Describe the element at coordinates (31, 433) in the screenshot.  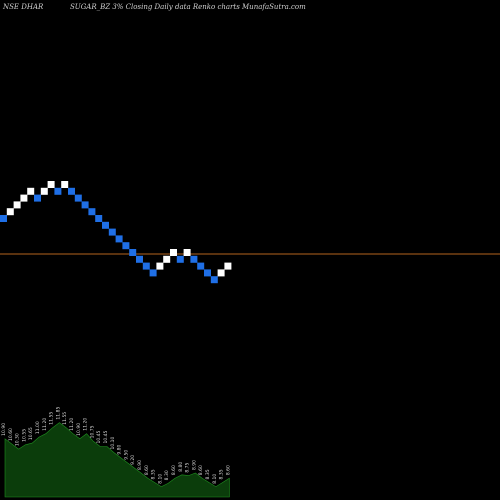
I see `price-label: 10.65` at that location.